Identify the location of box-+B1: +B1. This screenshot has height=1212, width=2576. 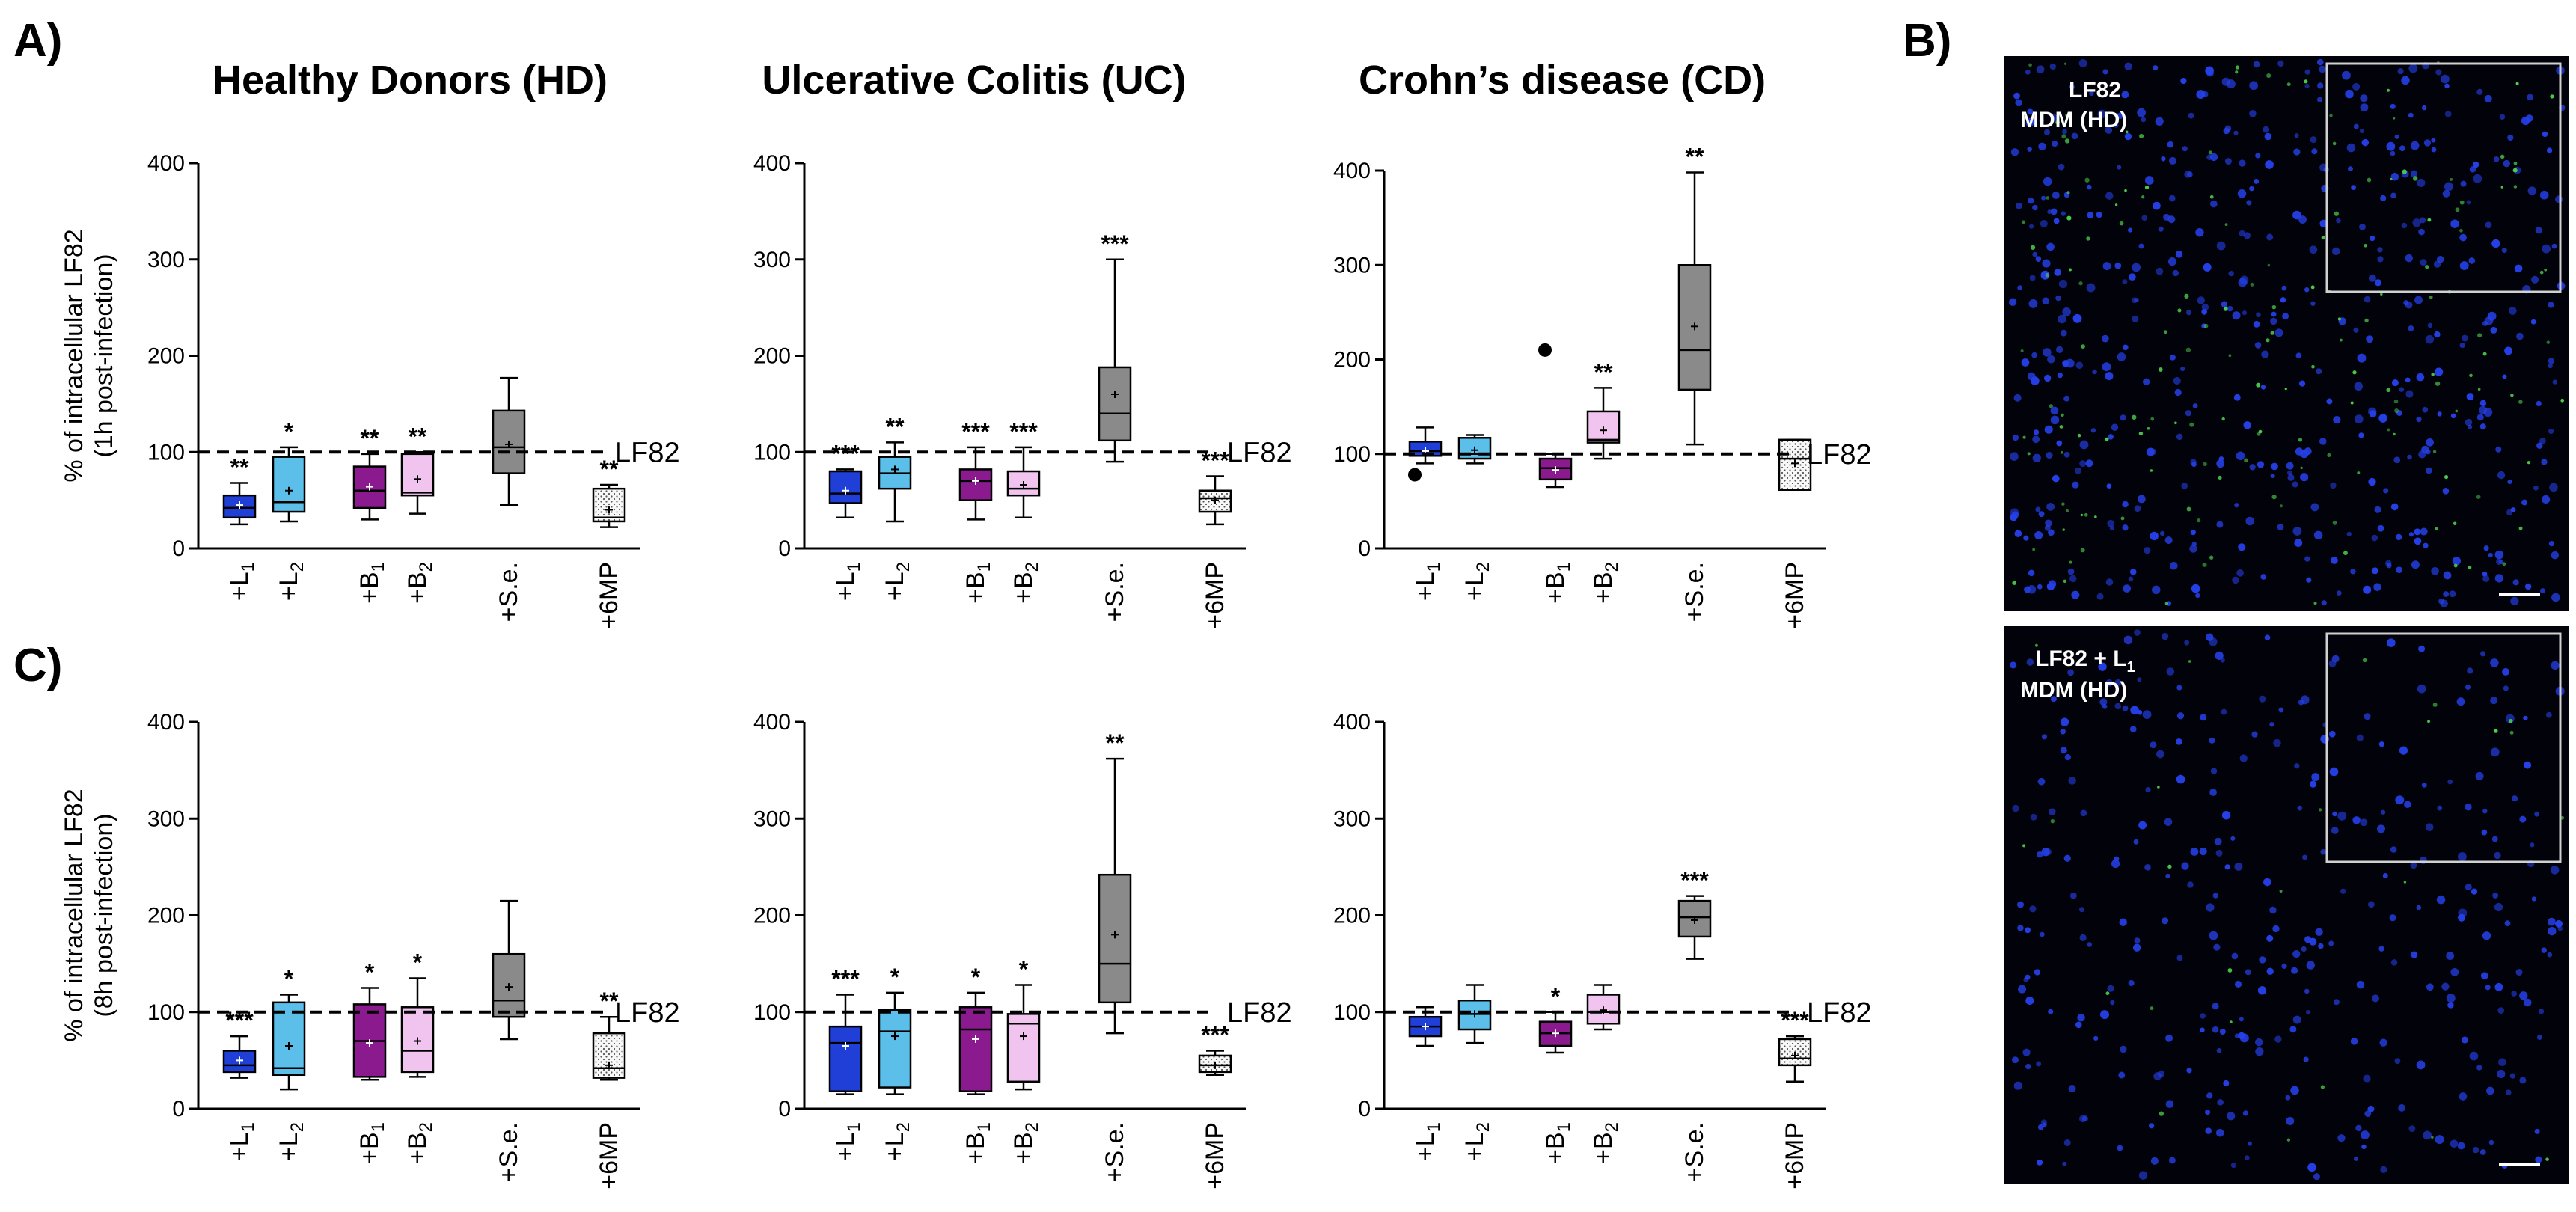
(1556, 473).